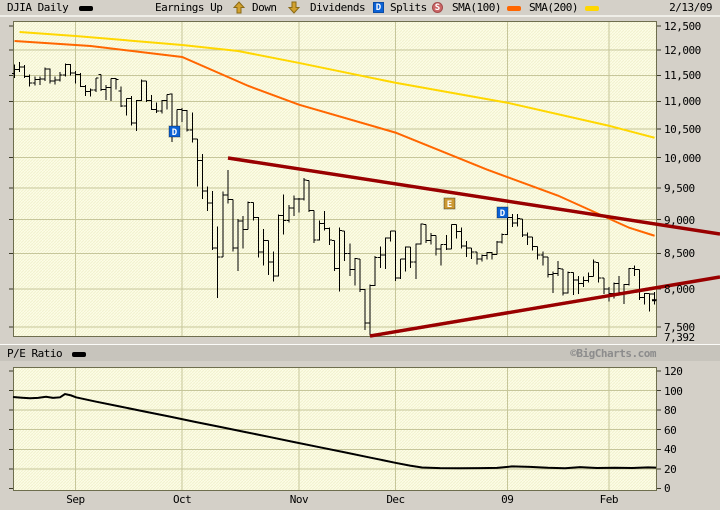 Image resolution: width=720 pixels, height=510 pixels. Describe the element at coordinates (673, 372) in the screenshot. I see `y-axis-label: 120` at that location.